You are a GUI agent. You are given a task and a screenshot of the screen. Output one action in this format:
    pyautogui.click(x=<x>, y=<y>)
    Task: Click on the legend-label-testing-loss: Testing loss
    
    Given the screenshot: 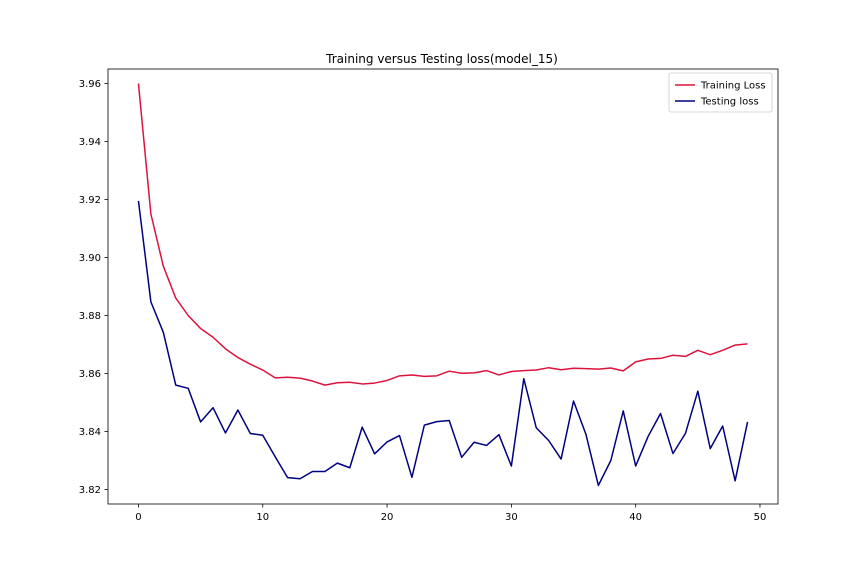 What is the action you would take?
    pyautogui.click(x=729, y=102)
    